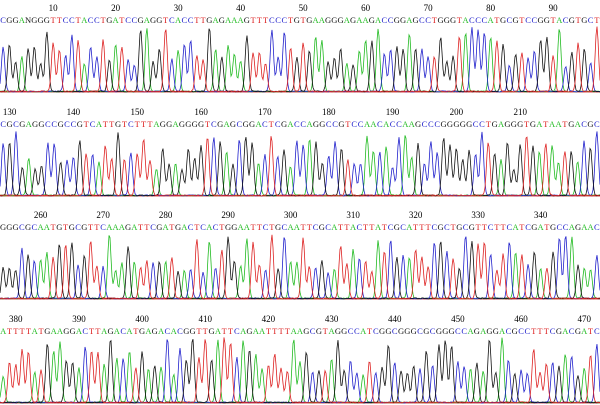 This screenshot has height=405, width=600. Describe the element at coordinates (393, 112) in the screenshot. I see `position-tick: 190` at that location.